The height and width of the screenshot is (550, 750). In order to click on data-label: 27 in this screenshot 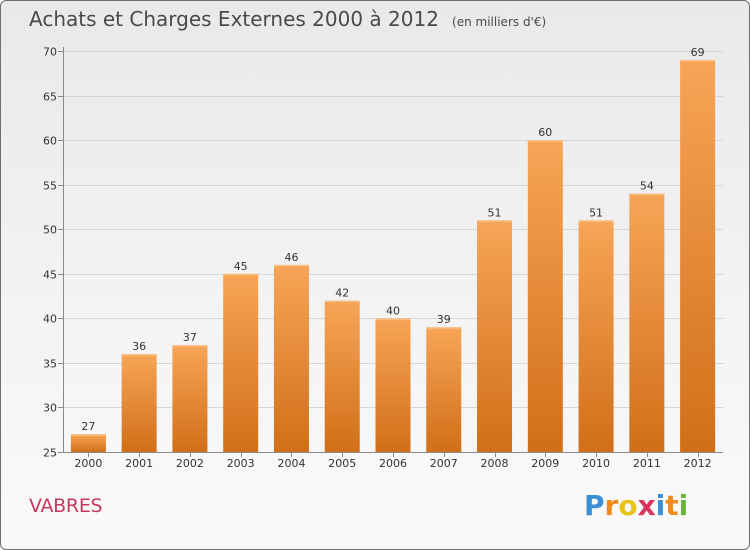, I will do `click(88, 426)`.